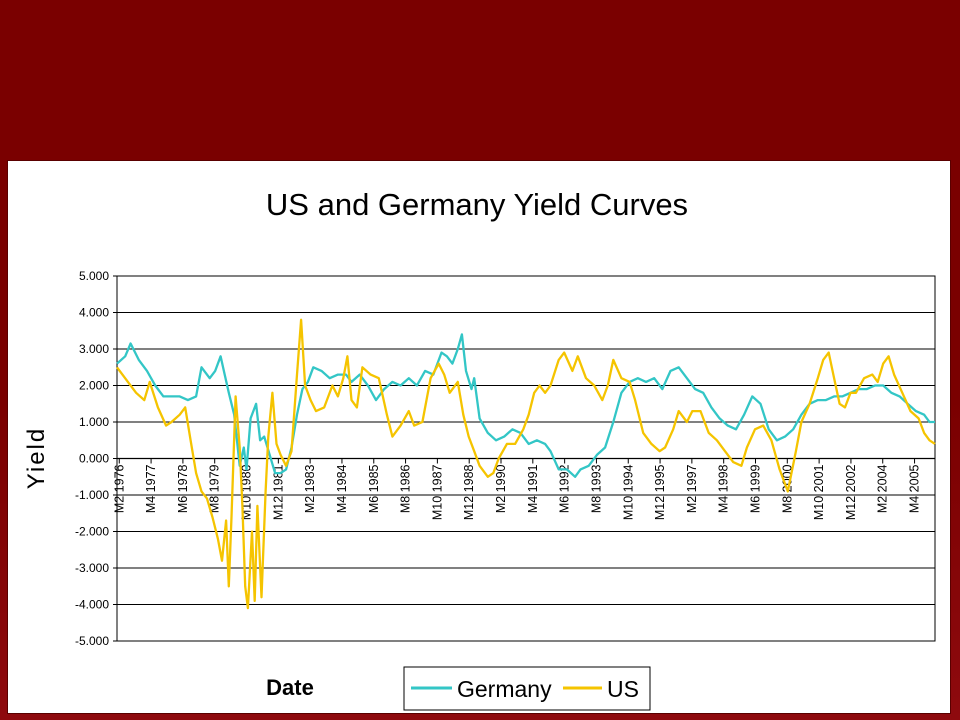 This screenshot has width=960, height=720. Describe the element at coordinates (724, 488) in the screenshot. I see `x-tick-label: M4 1998` at that location.